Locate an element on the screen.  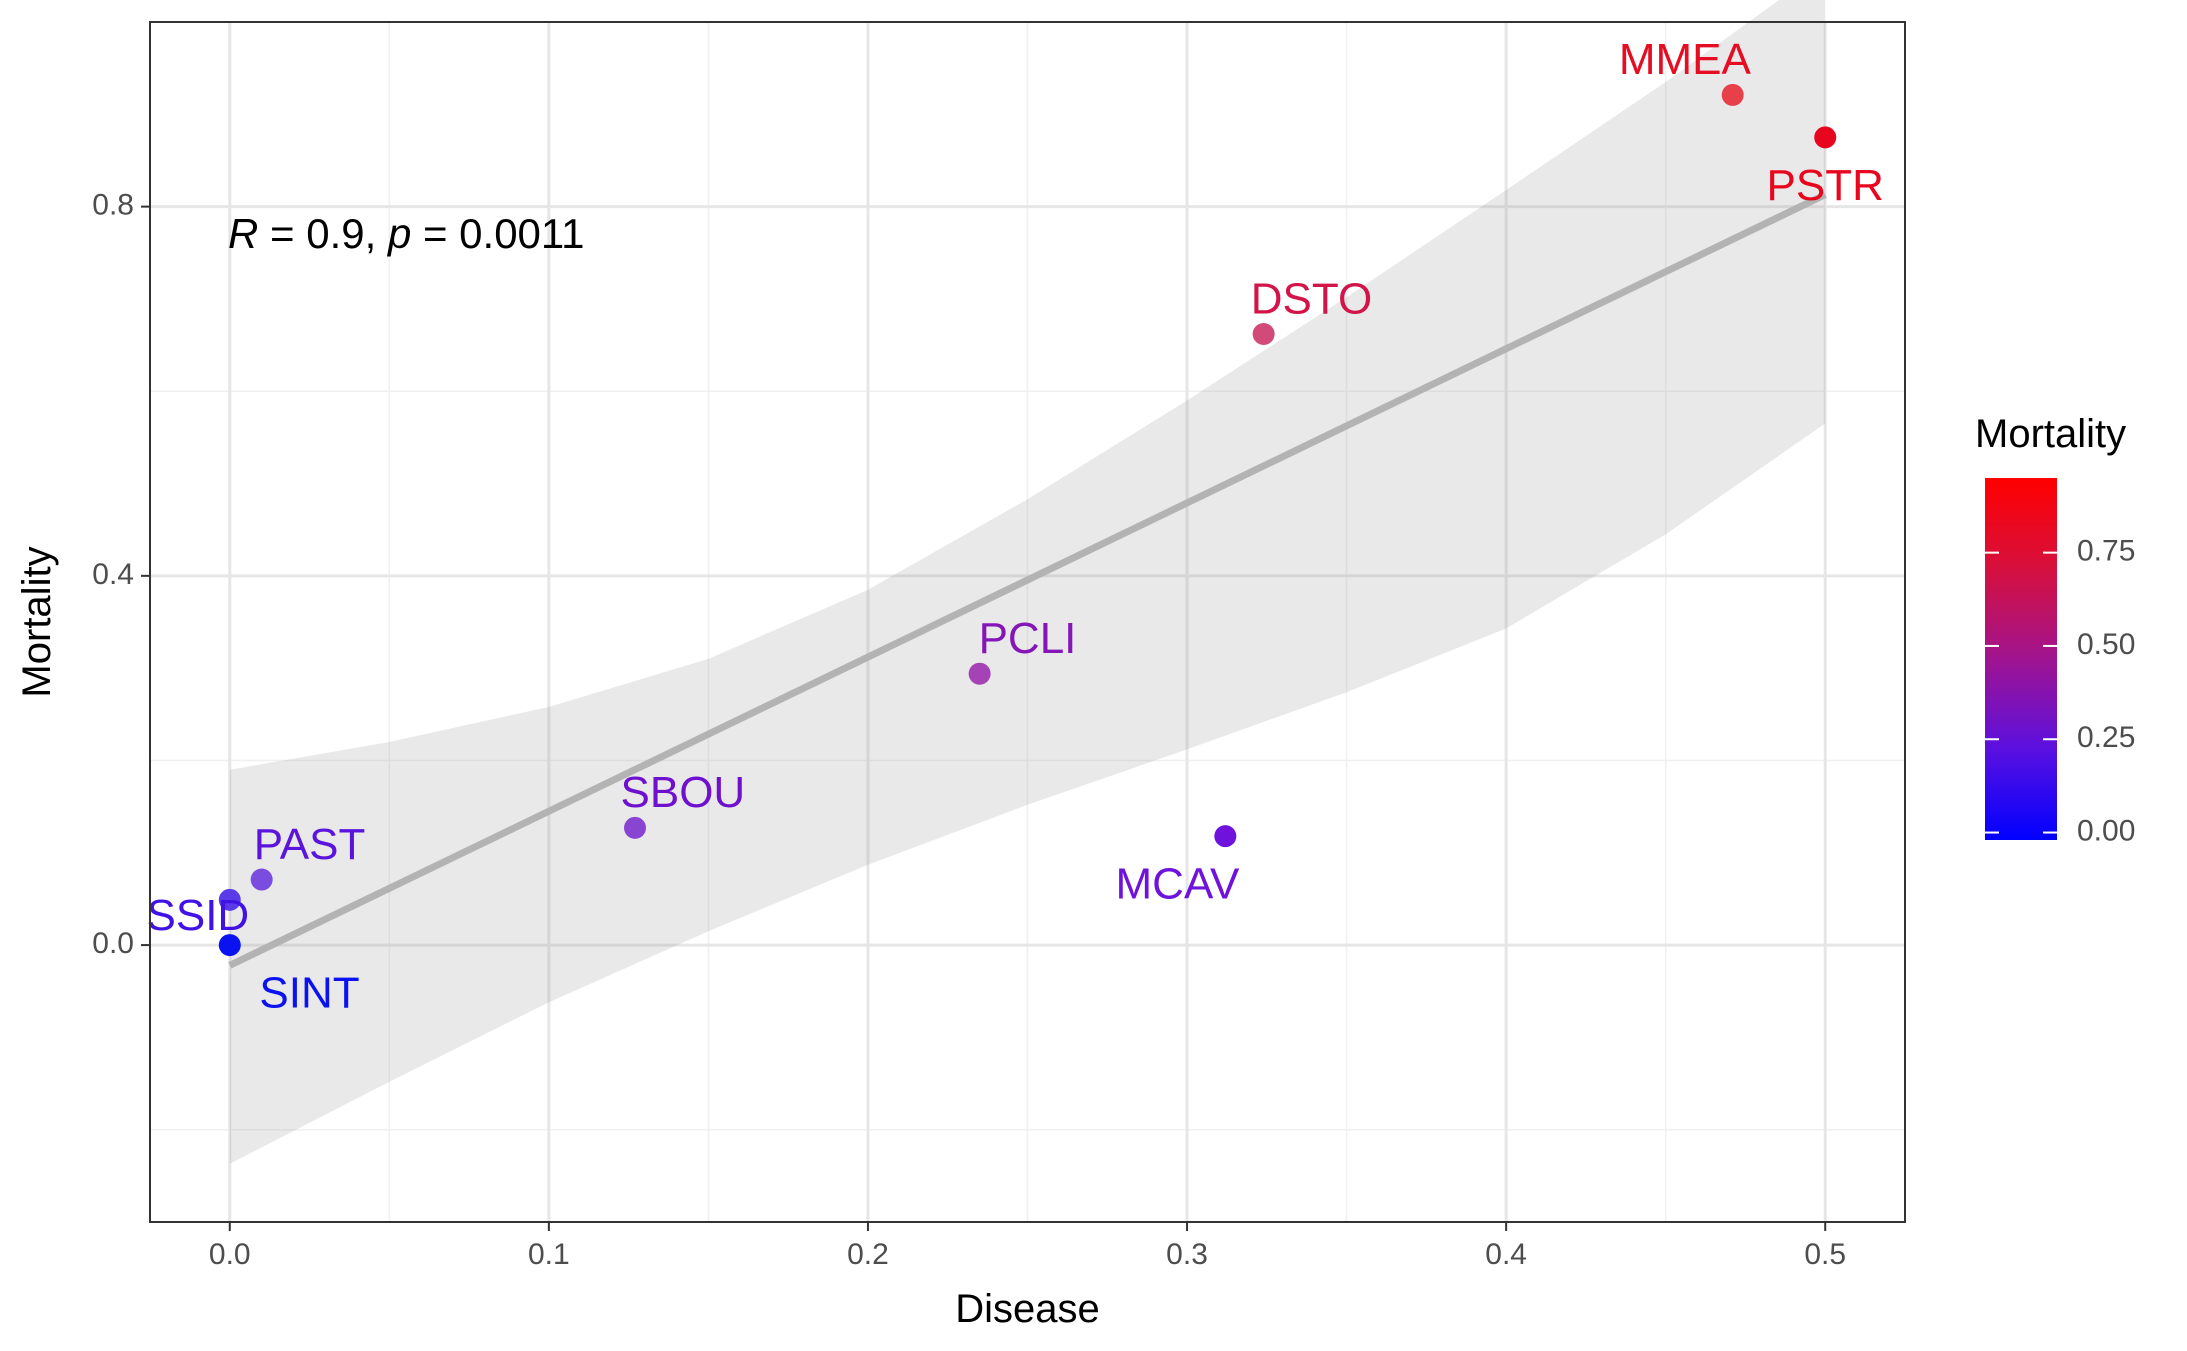
x-tick-label: 0.1 is located at coordinates (549, 1254).